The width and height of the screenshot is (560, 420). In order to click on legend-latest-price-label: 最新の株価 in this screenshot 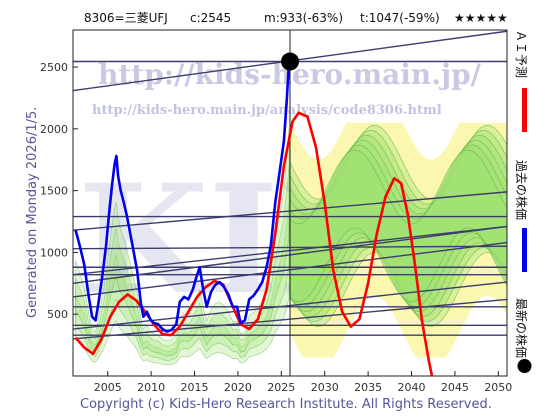, I will do `click(521, 328)`.